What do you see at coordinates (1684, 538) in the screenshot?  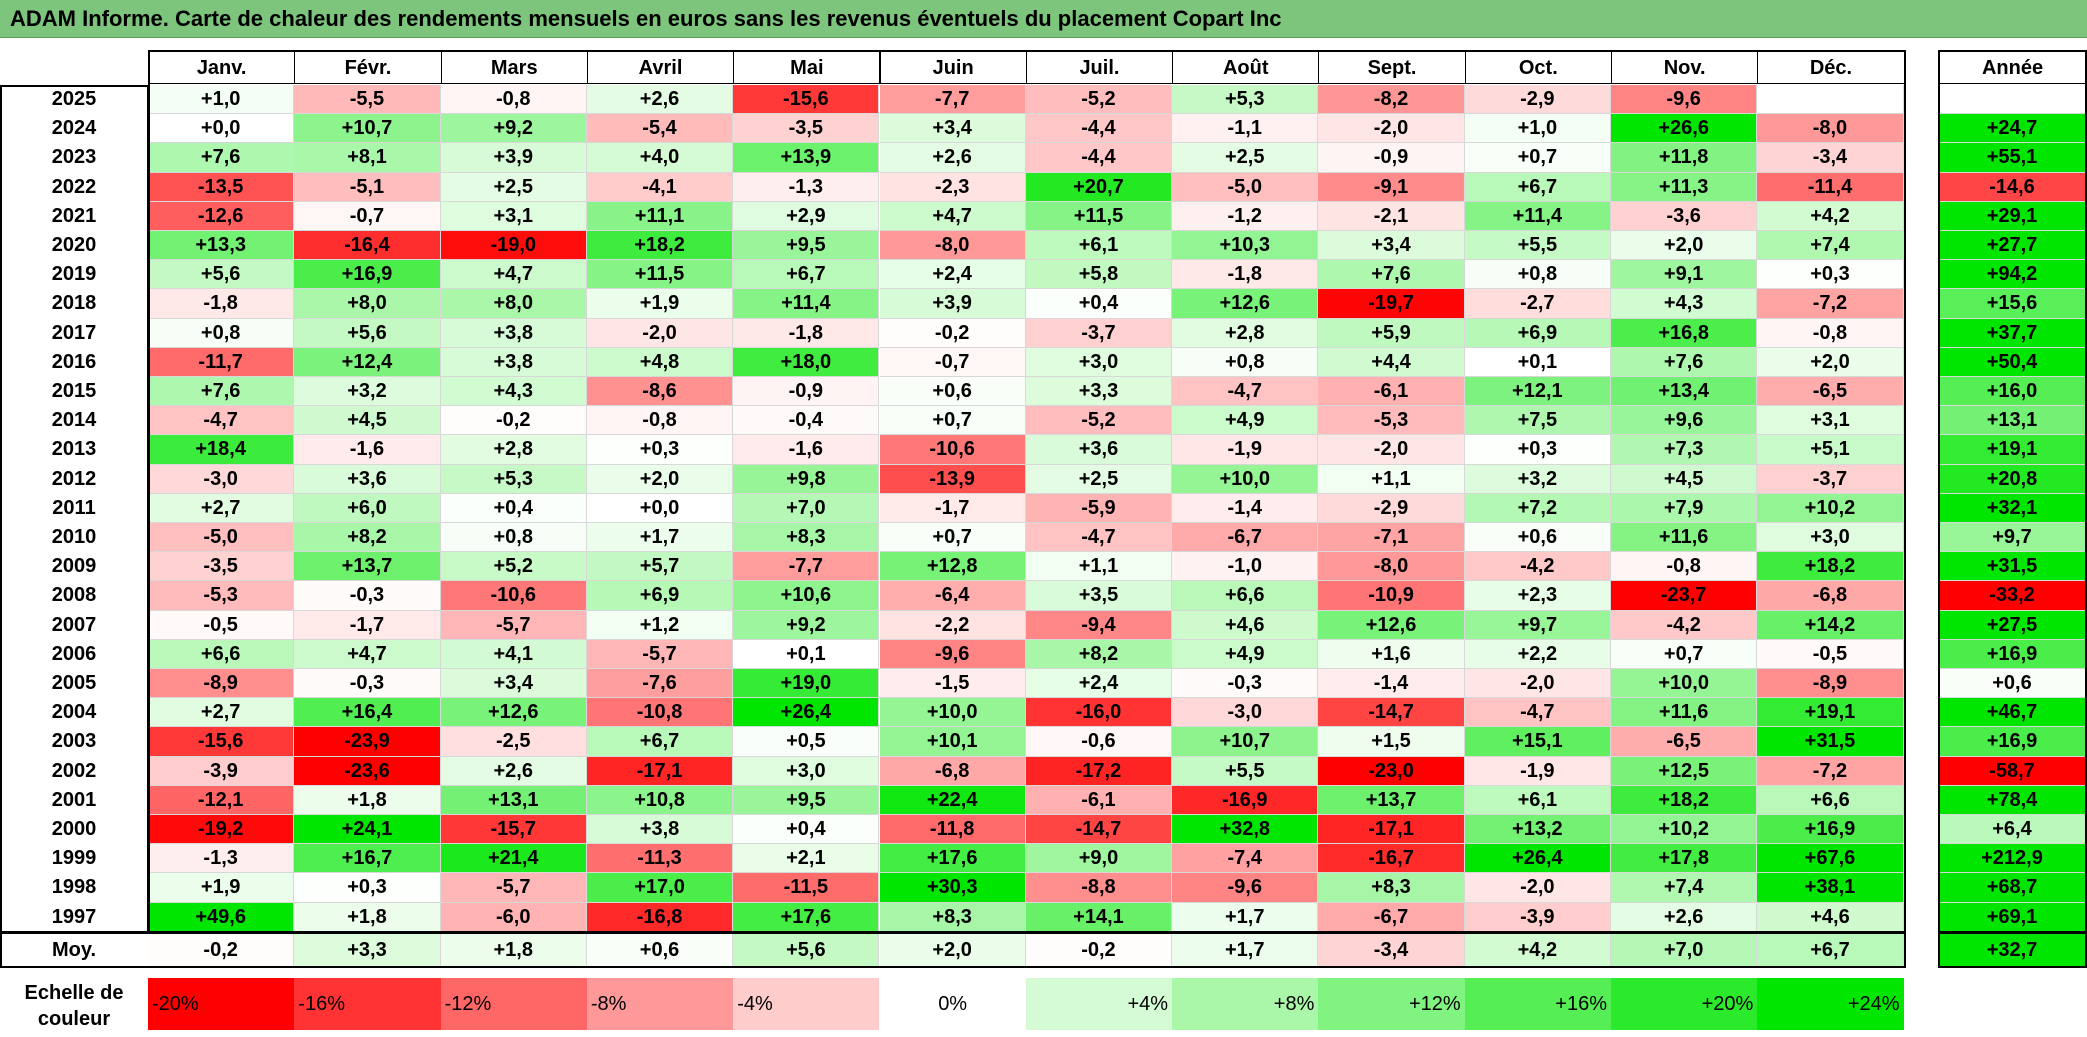 I see `heatmap-cell: +11,6` at bounding box center [1684, 538].